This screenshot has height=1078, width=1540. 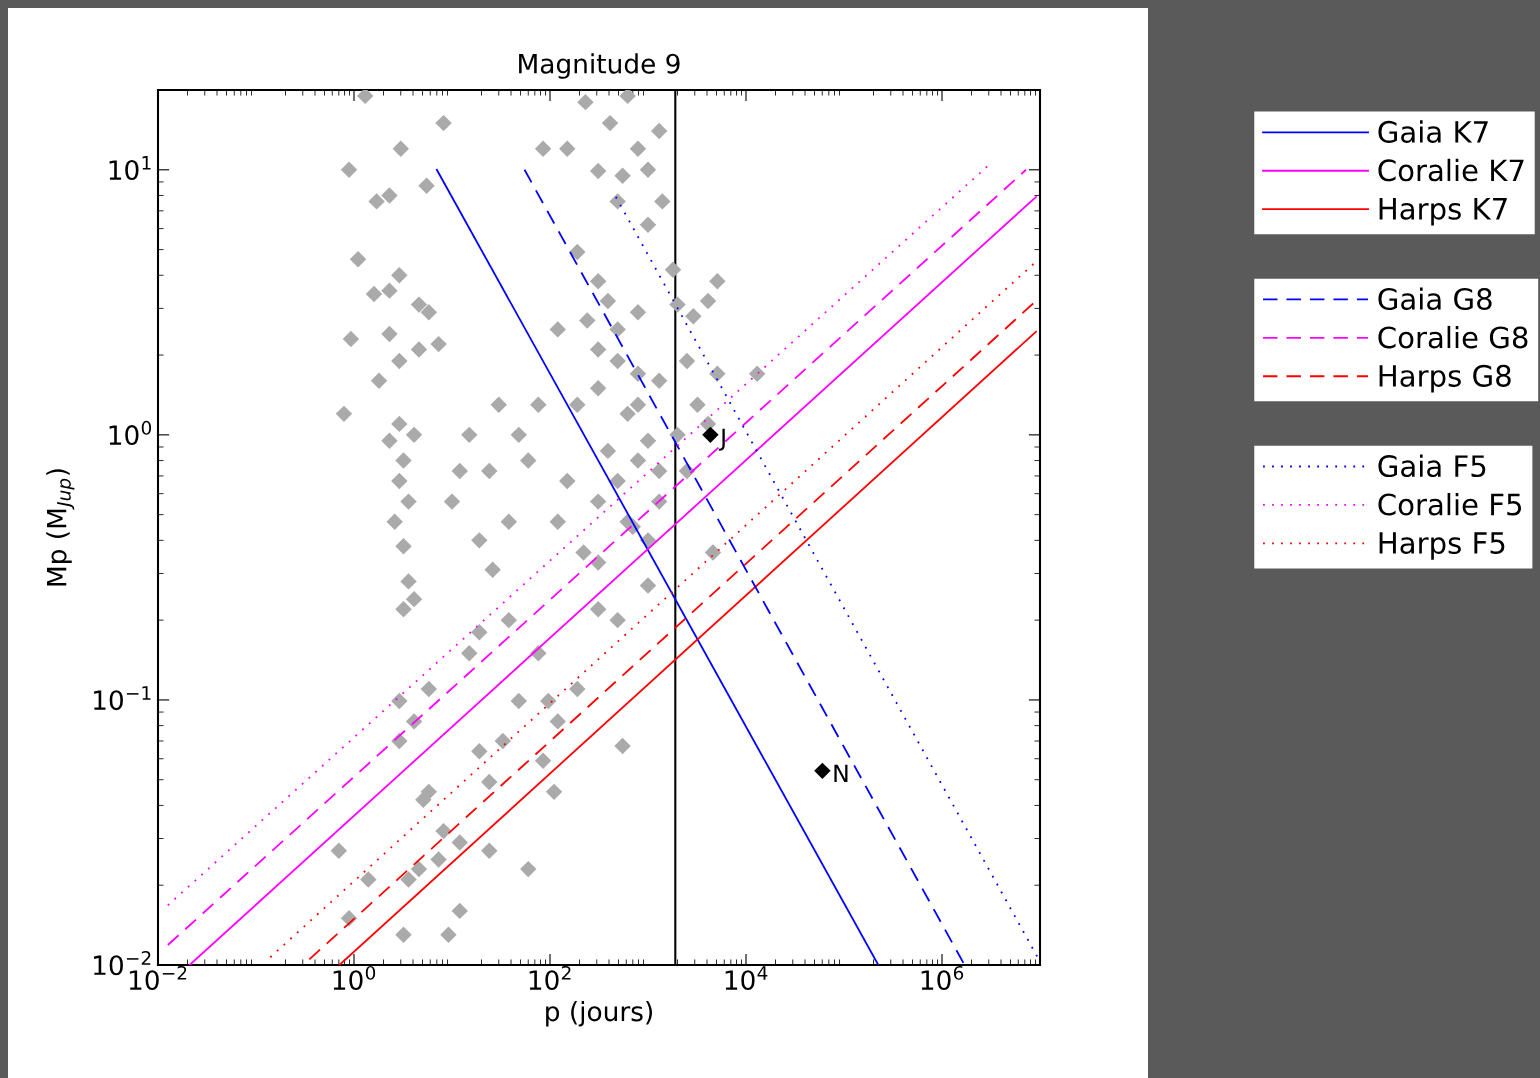 I want to click on x-tick-label: 10$^{6}$, so click(x=942, y=978).